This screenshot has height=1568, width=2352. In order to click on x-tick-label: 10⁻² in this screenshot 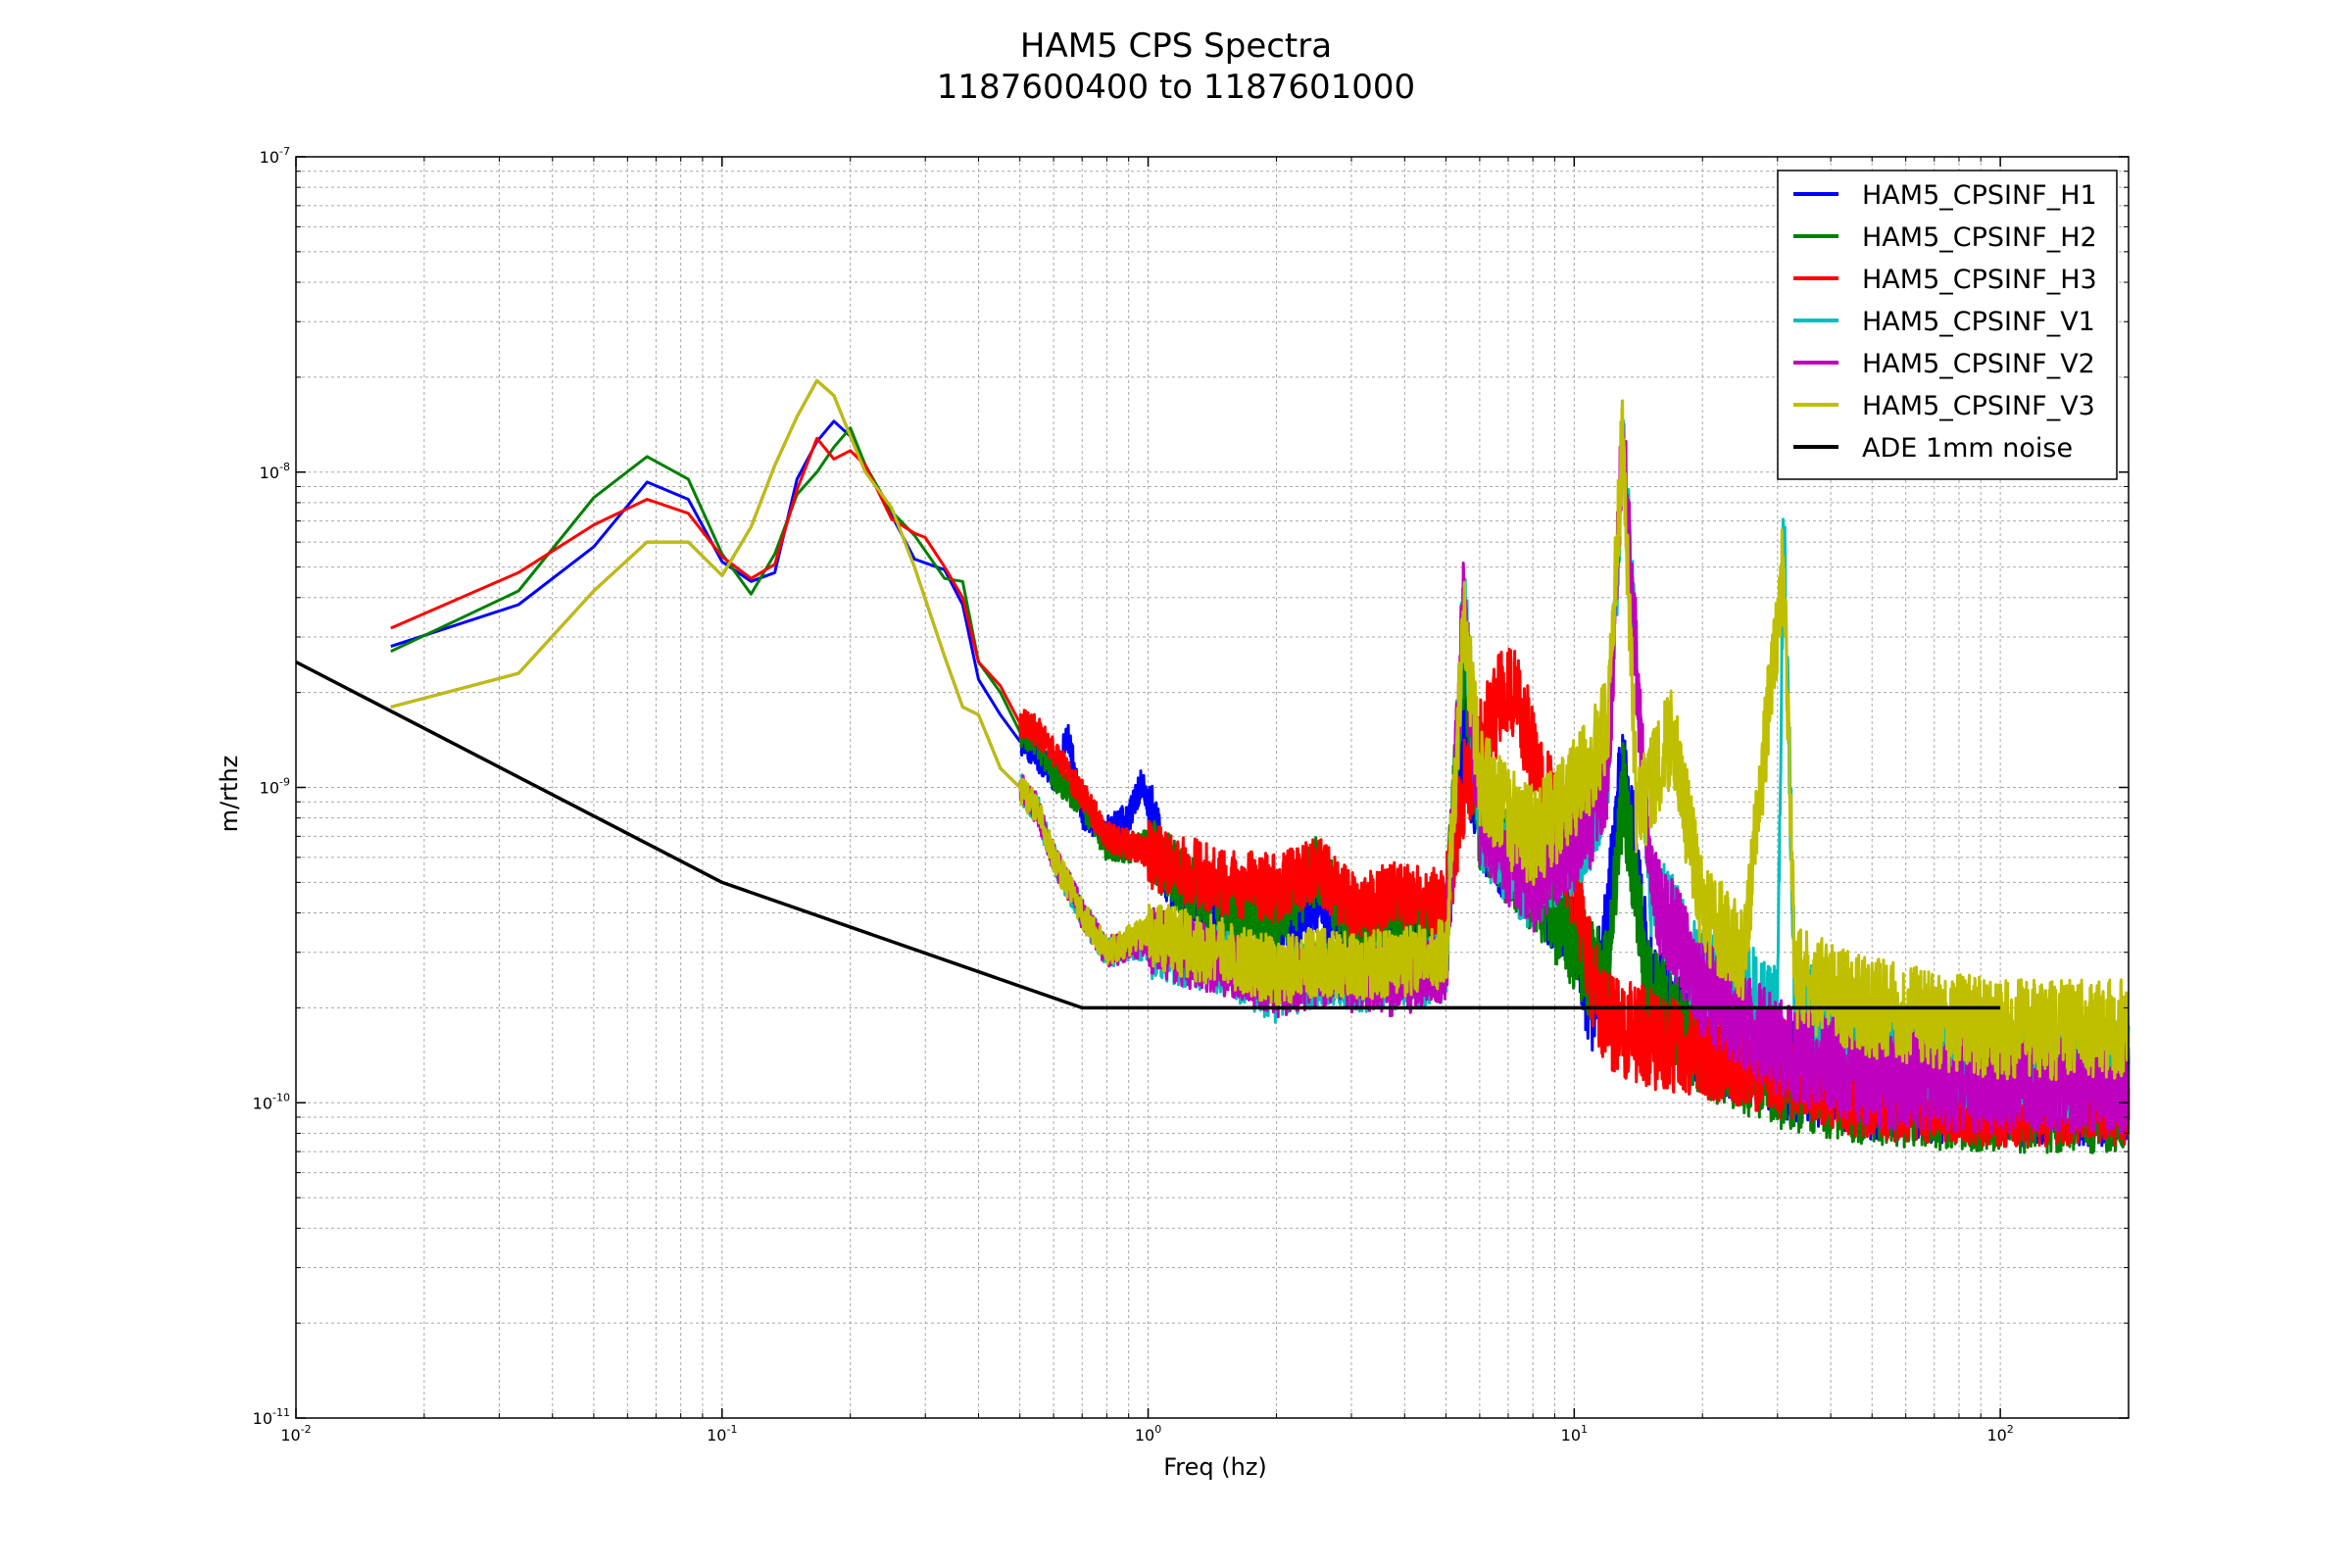, I will do `click(295, 1434)`.